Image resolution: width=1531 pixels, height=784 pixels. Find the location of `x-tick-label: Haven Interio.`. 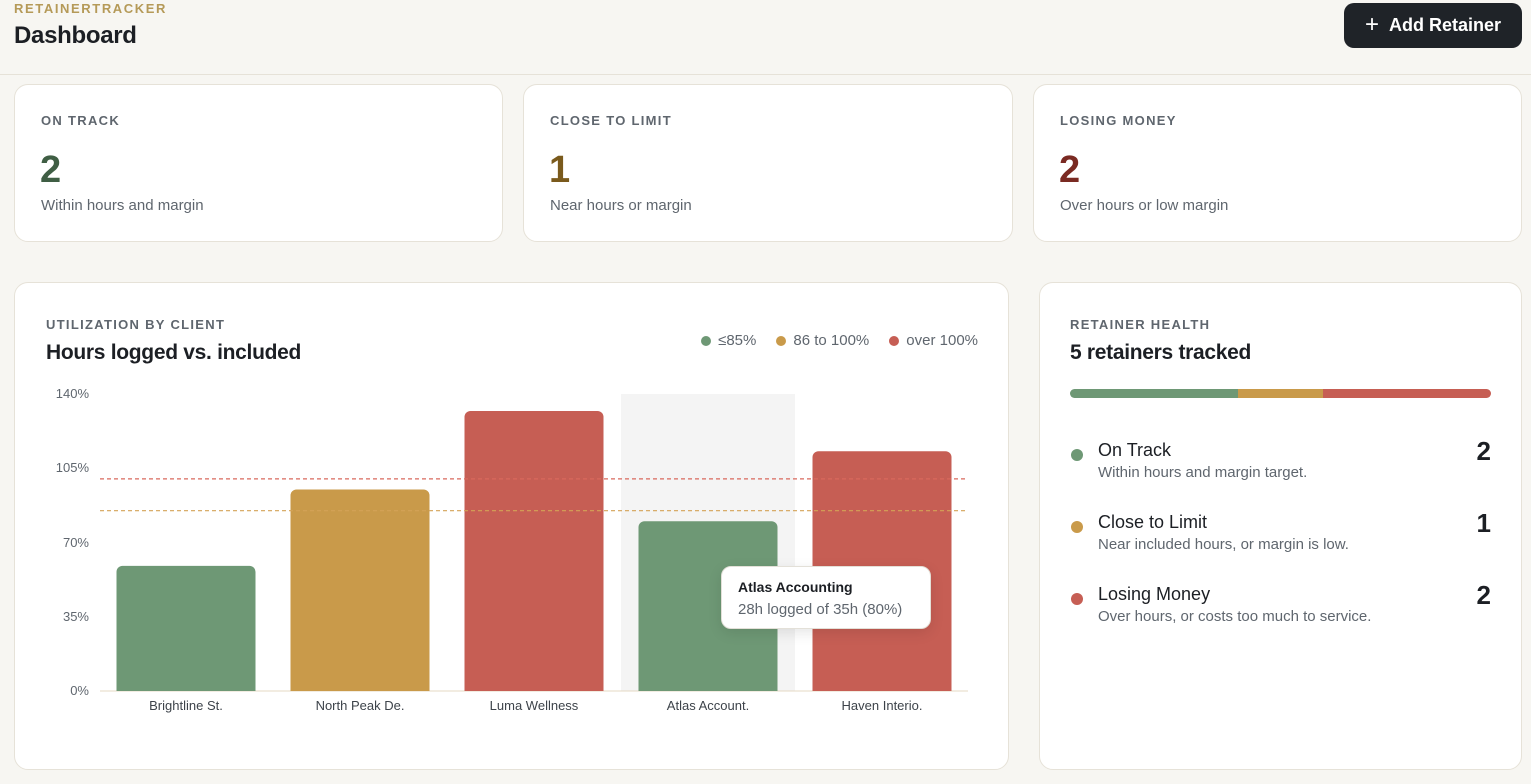

x-tick-label: Haven Interio. is located at coordinates (882, 705).